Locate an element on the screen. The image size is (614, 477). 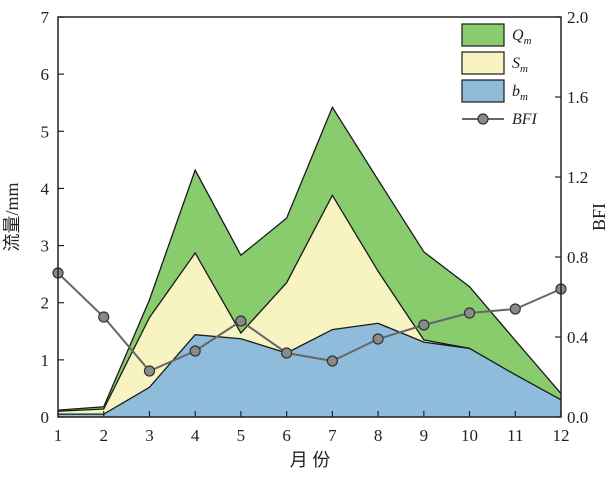
y-right-tick-label: 1.6 is located at coordinates (577, 97).